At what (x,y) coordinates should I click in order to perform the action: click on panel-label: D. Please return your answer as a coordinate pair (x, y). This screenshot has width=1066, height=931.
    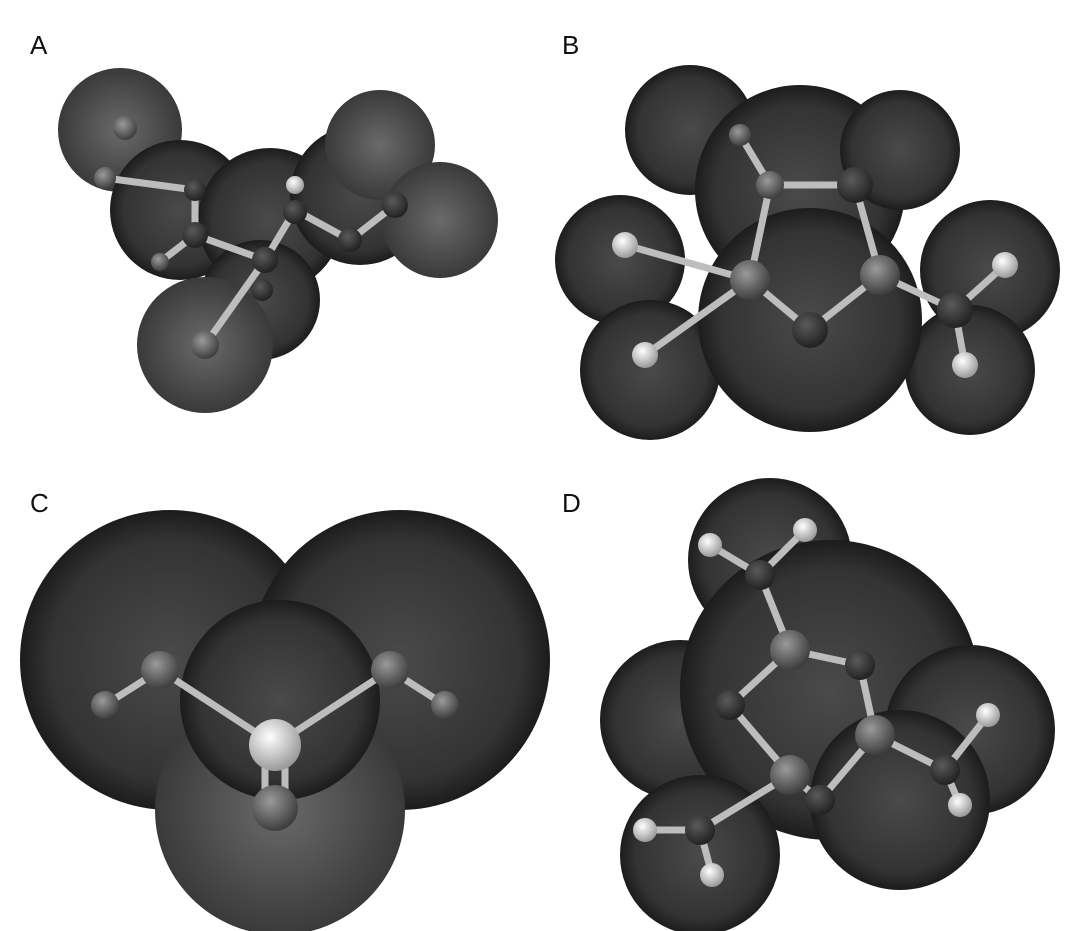
    Looking at the image, I should click on (571, 503).